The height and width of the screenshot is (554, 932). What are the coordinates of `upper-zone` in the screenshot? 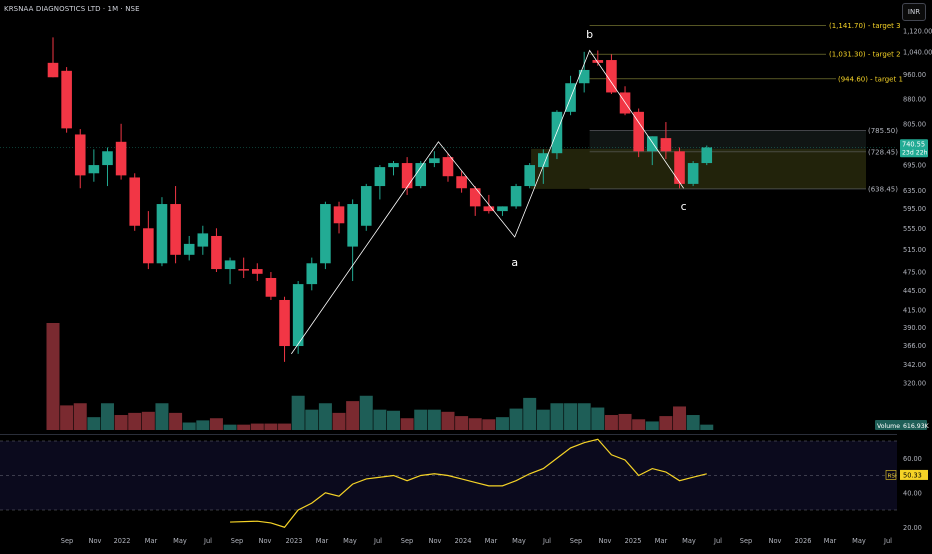 It's located at (727, 141).